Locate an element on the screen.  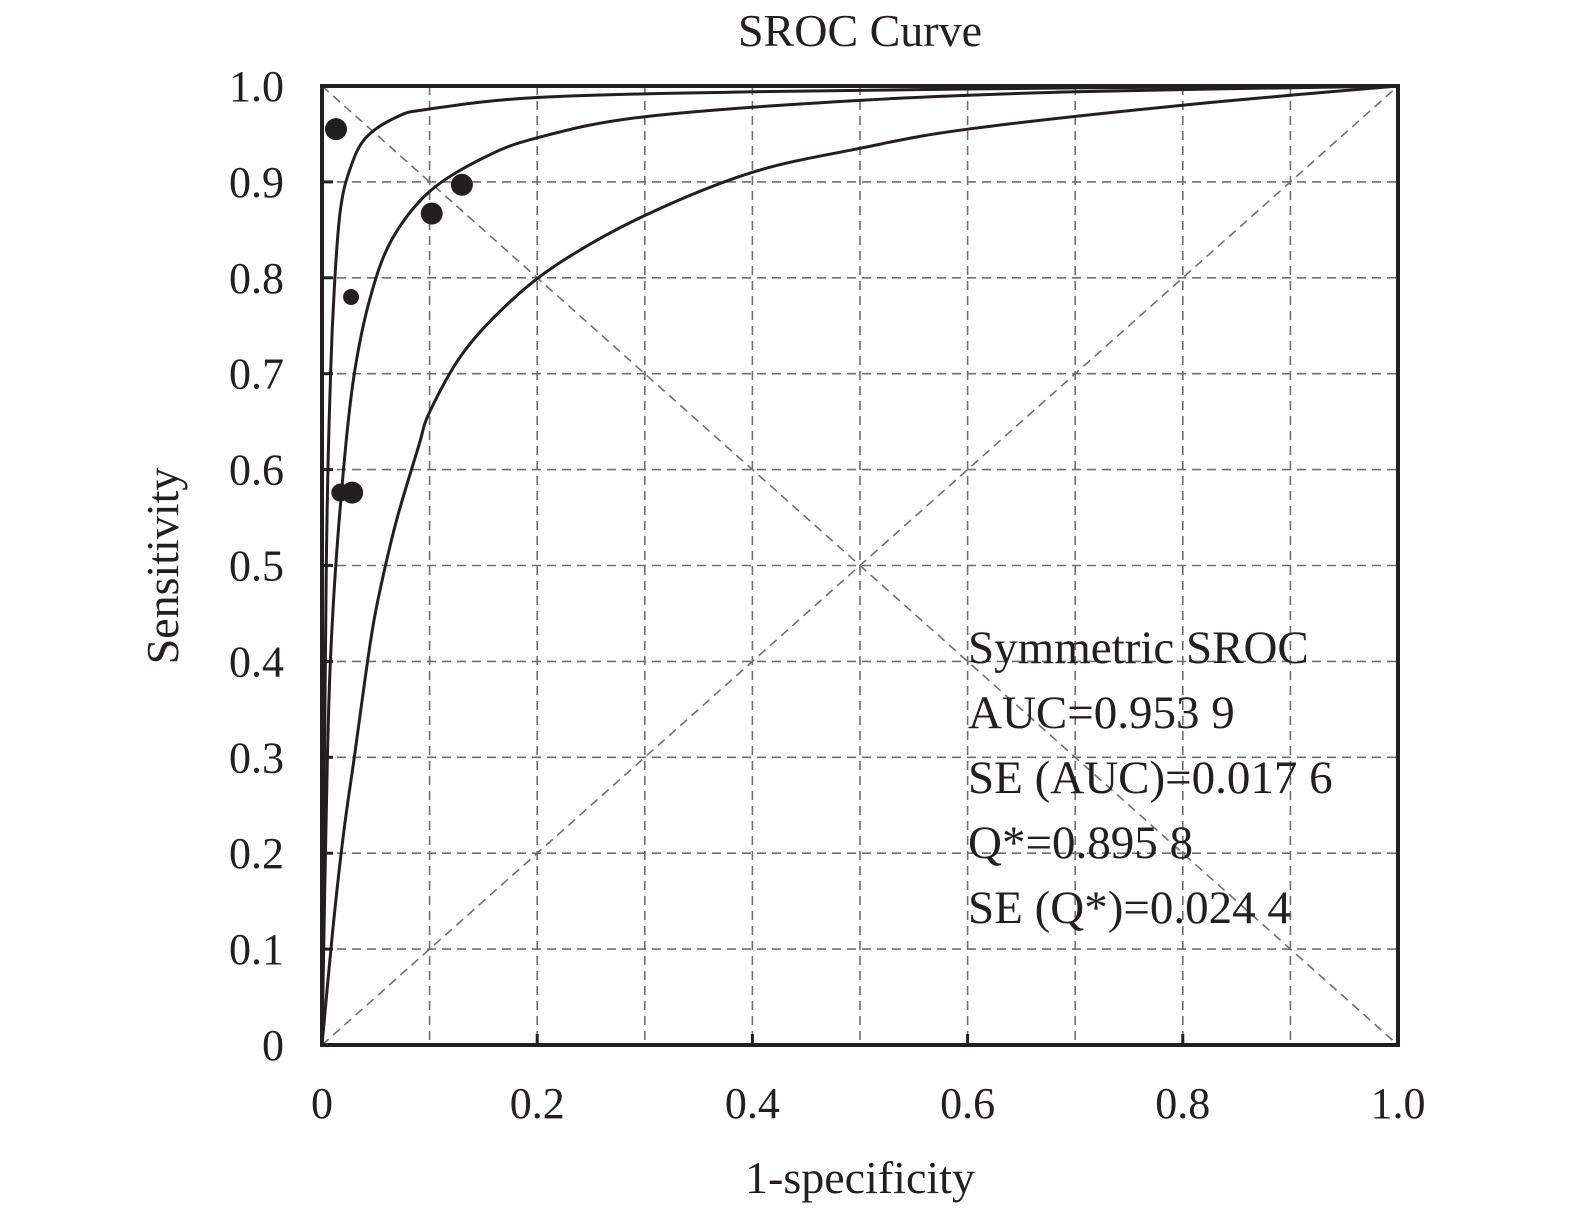
x-tick-label: 0.2 is located at coordinates (537, 1103).